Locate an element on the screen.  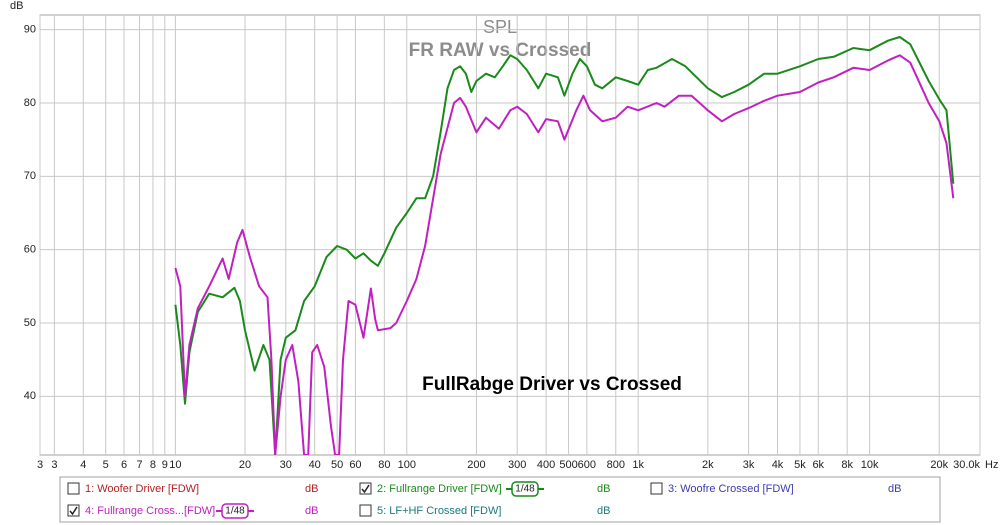
x-tick-label: 3k is located at coordinates (749, 465).